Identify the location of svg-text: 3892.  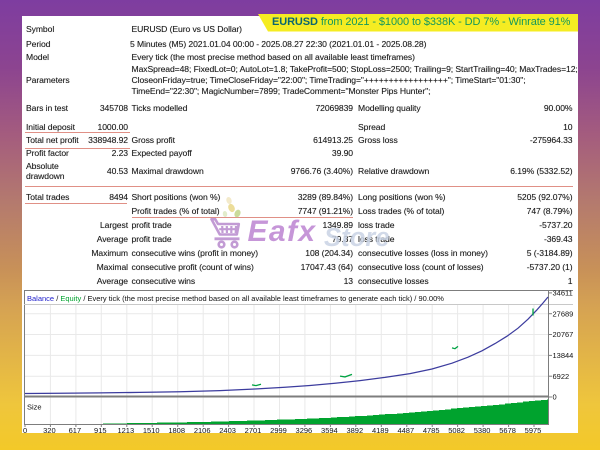
(354, 430).